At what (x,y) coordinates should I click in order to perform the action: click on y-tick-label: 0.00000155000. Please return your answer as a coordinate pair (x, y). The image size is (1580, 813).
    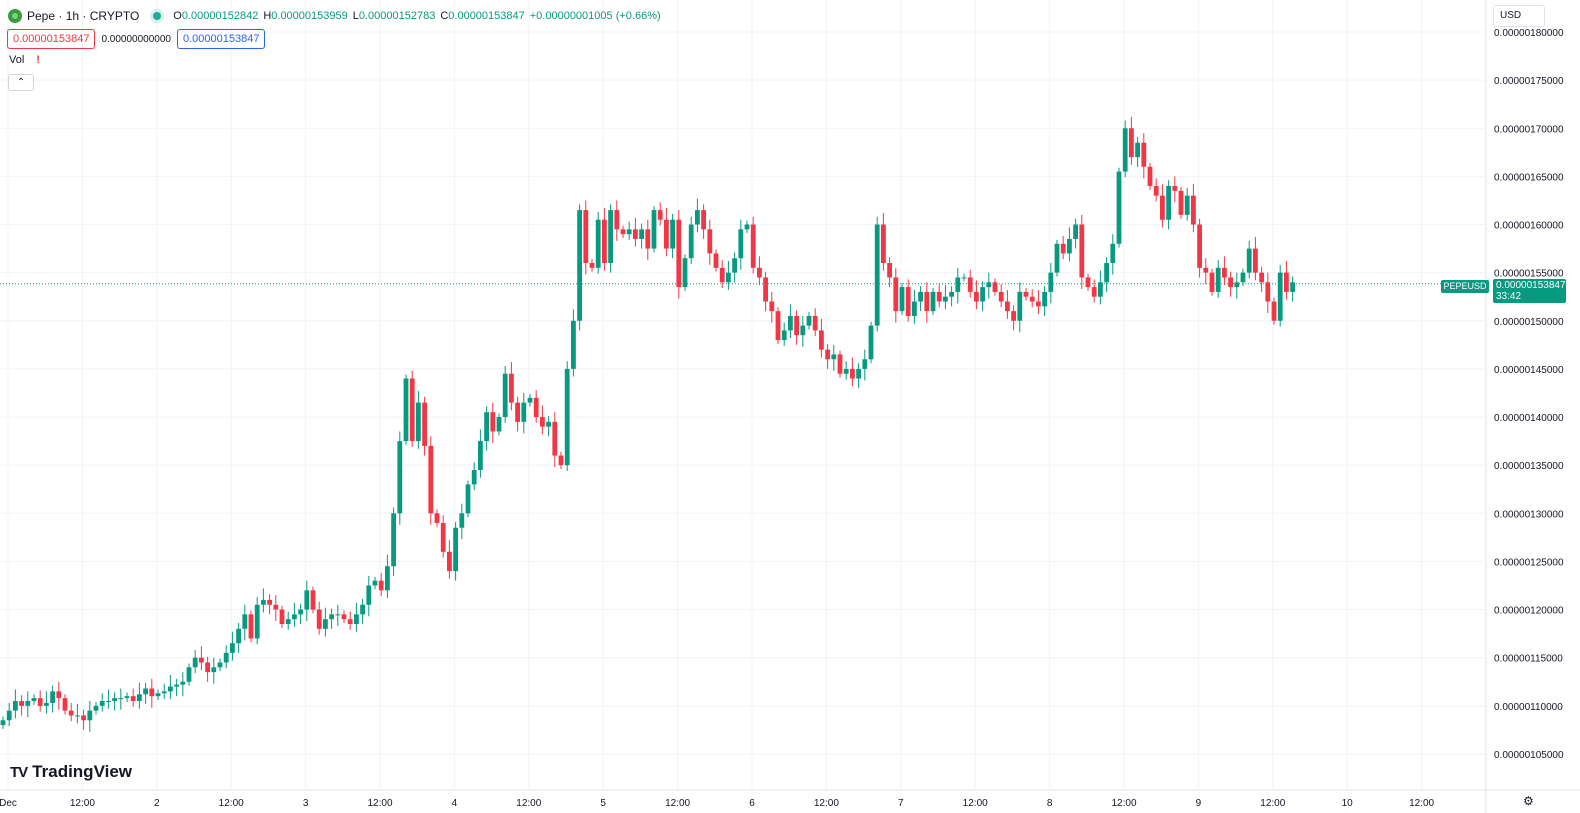
    Looking at the image, I should click on (1529, 274).